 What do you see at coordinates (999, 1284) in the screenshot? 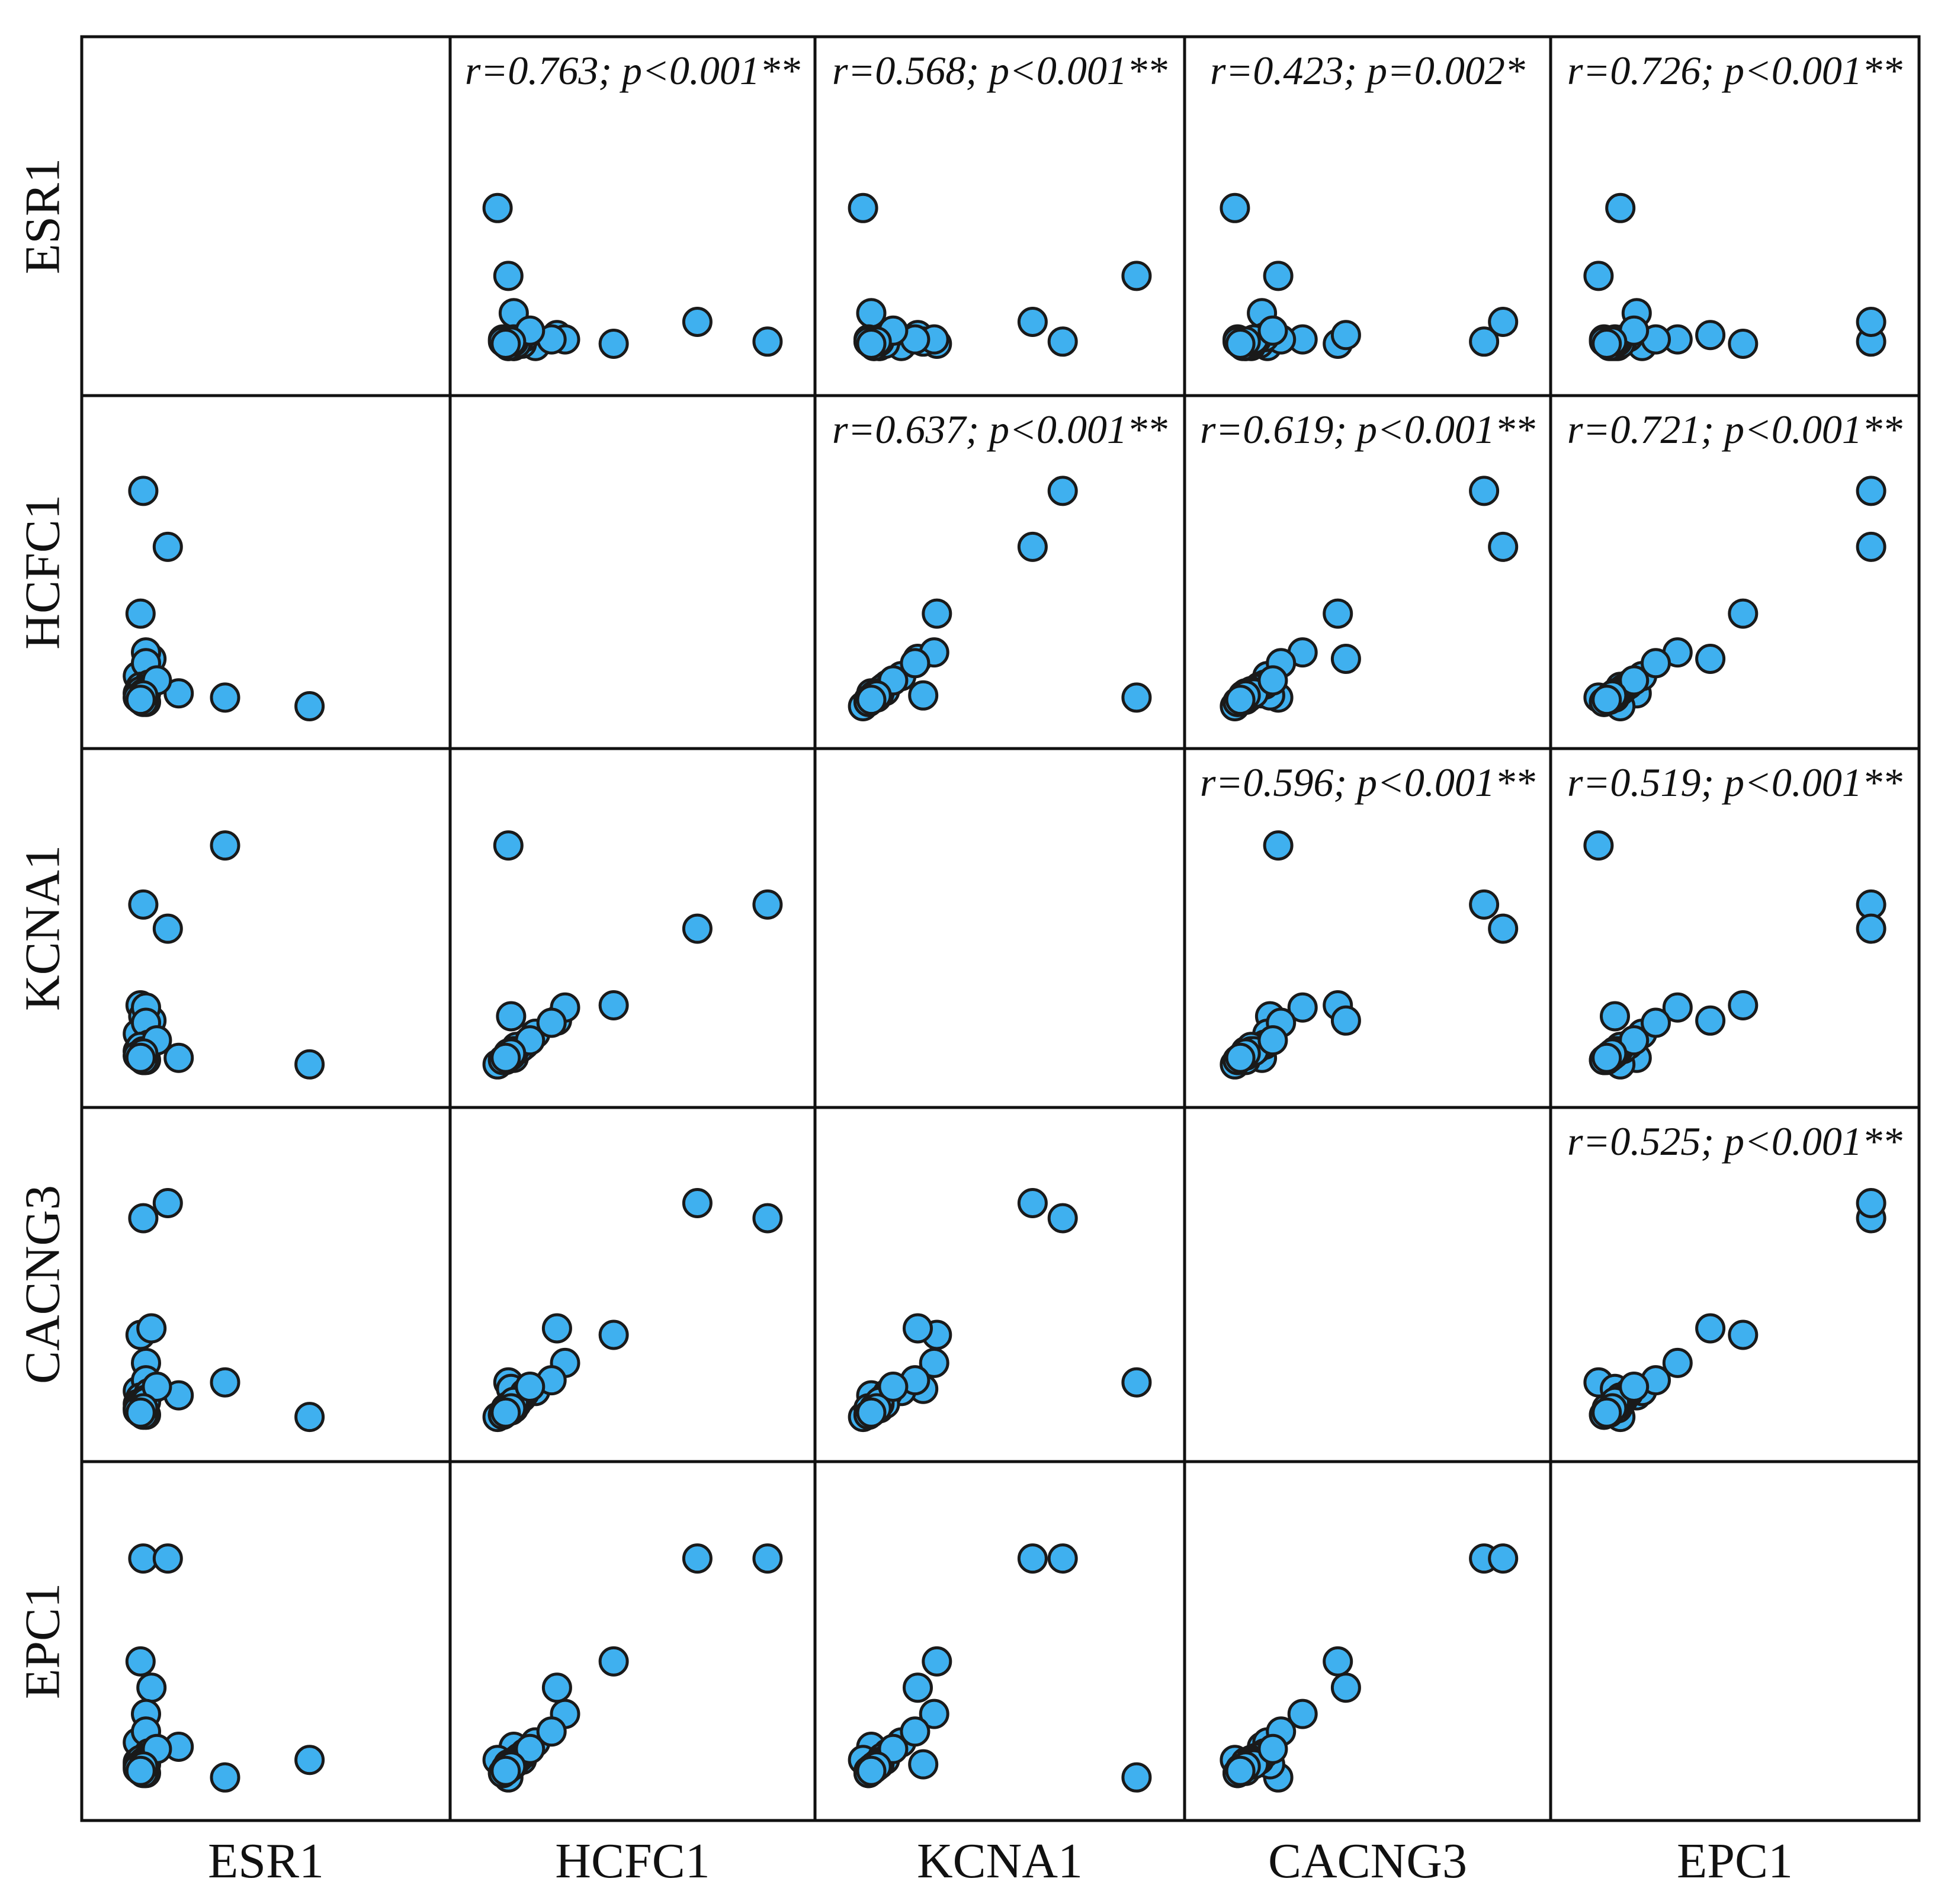
I see `cell-cacng3-vs-kcna1` at bounding box center [999, 1284].